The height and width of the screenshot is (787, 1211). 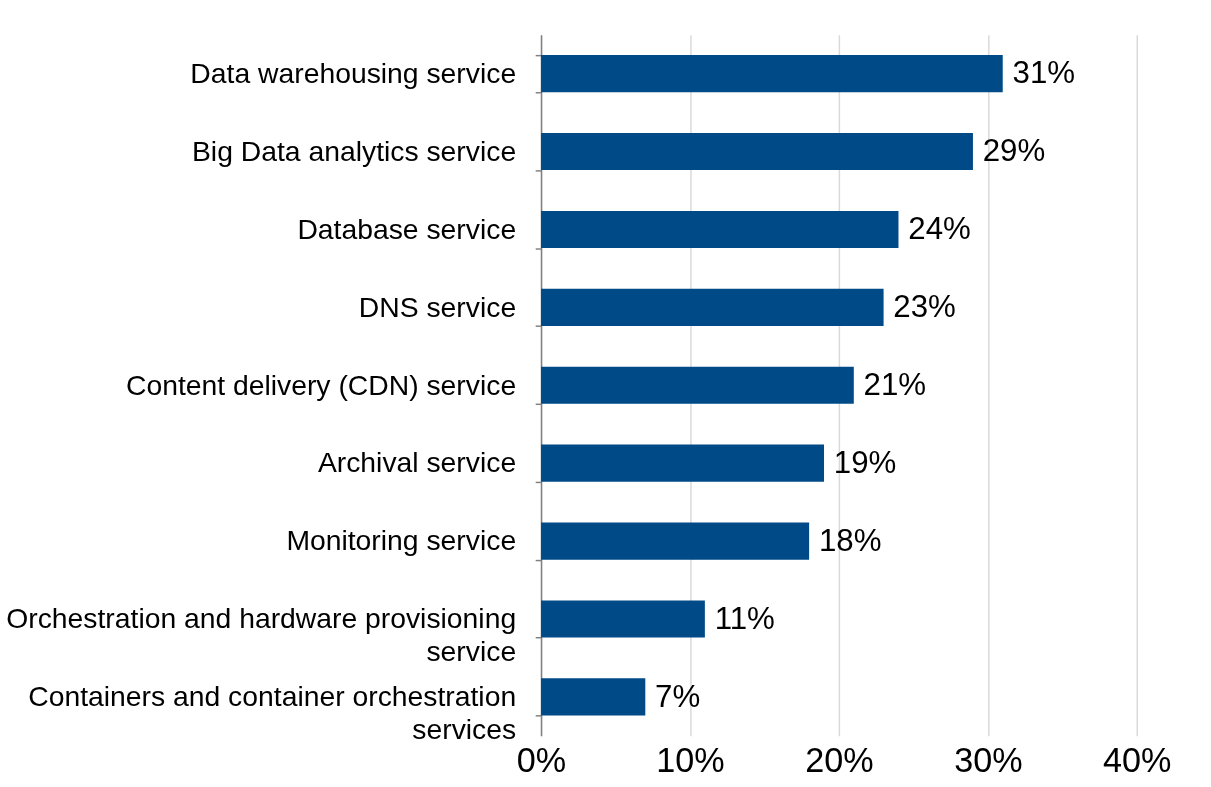 What do you see at coordinates (850, 540) in the screenshot?
I see `data-label: 18%` at bounding box center [850, 540].